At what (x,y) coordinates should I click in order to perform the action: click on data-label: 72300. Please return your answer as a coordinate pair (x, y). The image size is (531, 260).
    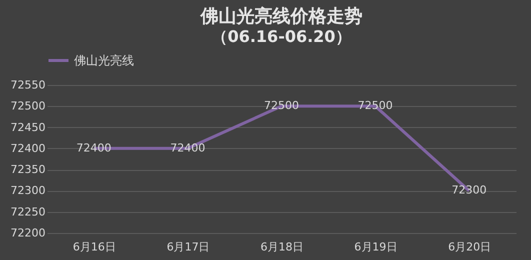
    Looking at the image, I should click on (469, 190).